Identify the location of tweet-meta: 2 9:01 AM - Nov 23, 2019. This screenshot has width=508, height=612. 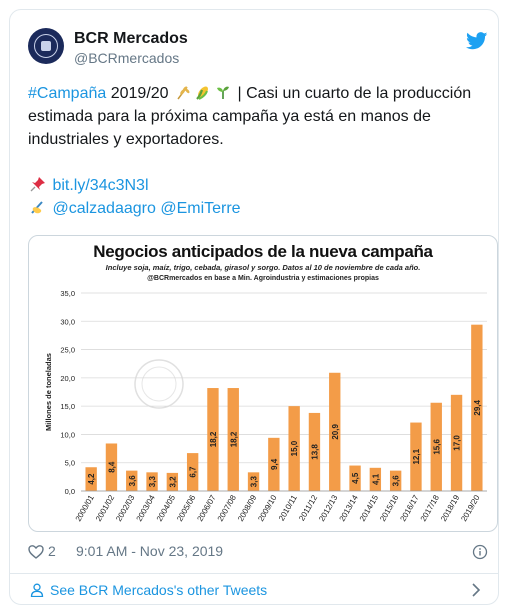
(258, 552).